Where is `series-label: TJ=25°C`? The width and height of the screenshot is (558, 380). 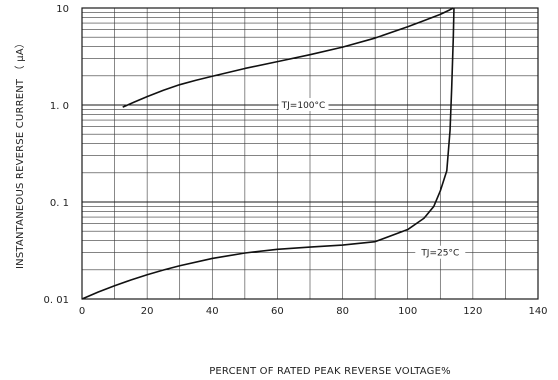 series-label: TJ=25°C is located at coordinates (439, 254).